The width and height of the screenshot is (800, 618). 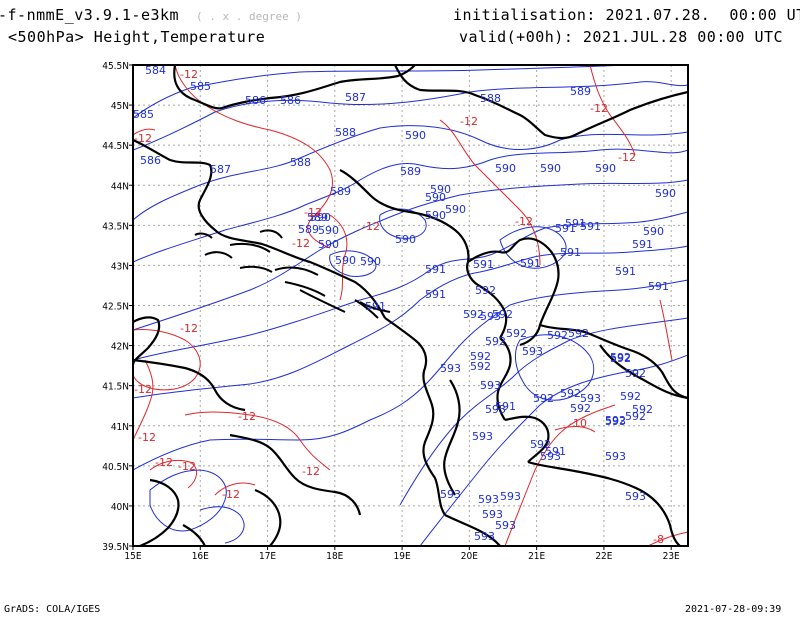 I want to click on lat-tick-label: 41.5N, so click(x=115, y=387).